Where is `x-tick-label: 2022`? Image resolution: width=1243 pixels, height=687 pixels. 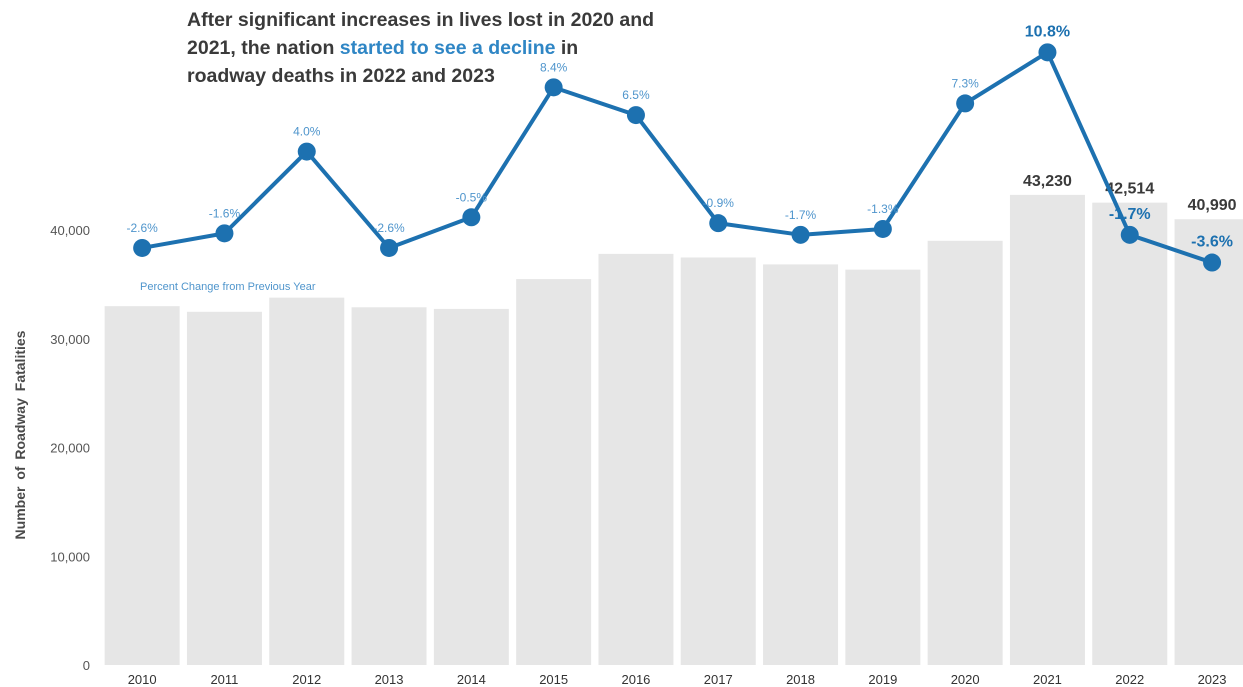
x-tick-label: 2022 is located at coordinates (1129, 679).